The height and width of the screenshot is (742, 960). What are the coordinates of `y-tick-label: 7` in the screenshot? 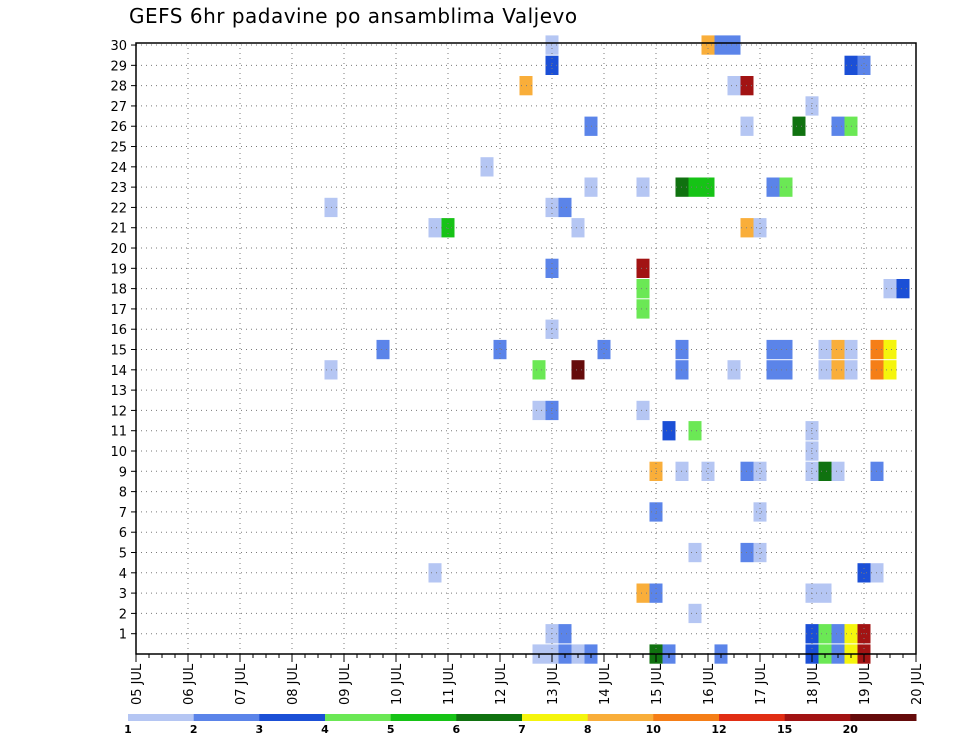 It's located at (123, 513).